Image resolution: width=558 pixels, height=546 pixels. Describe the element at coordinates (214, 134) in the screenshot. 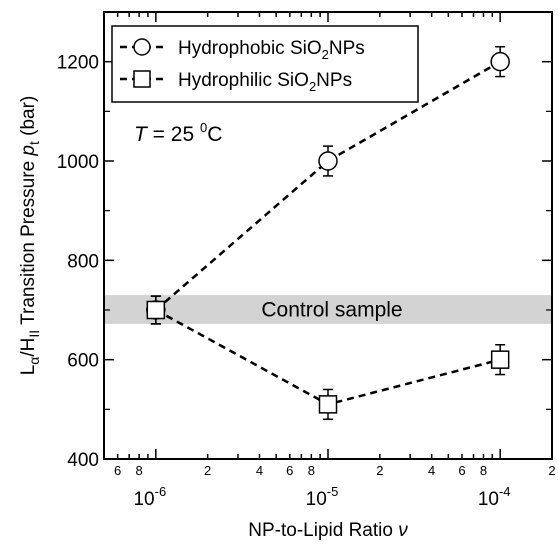

I see `annotation-unit: C` at that location.